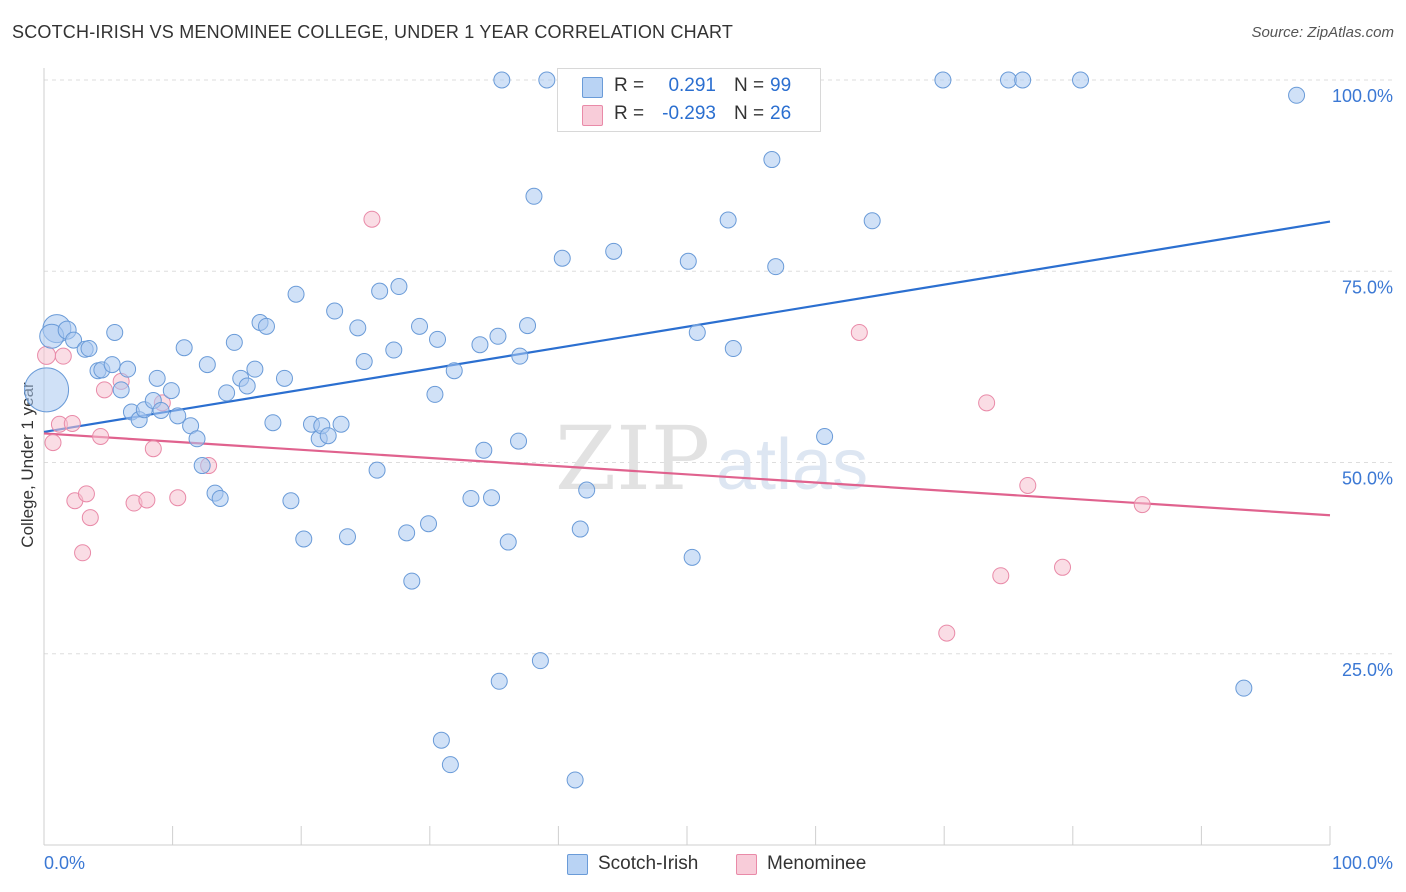 The width and height of the screenshot is (1406, 892). I want to click on legend-label-scotch-irish: Scotch-Irish, so click(648, 863).